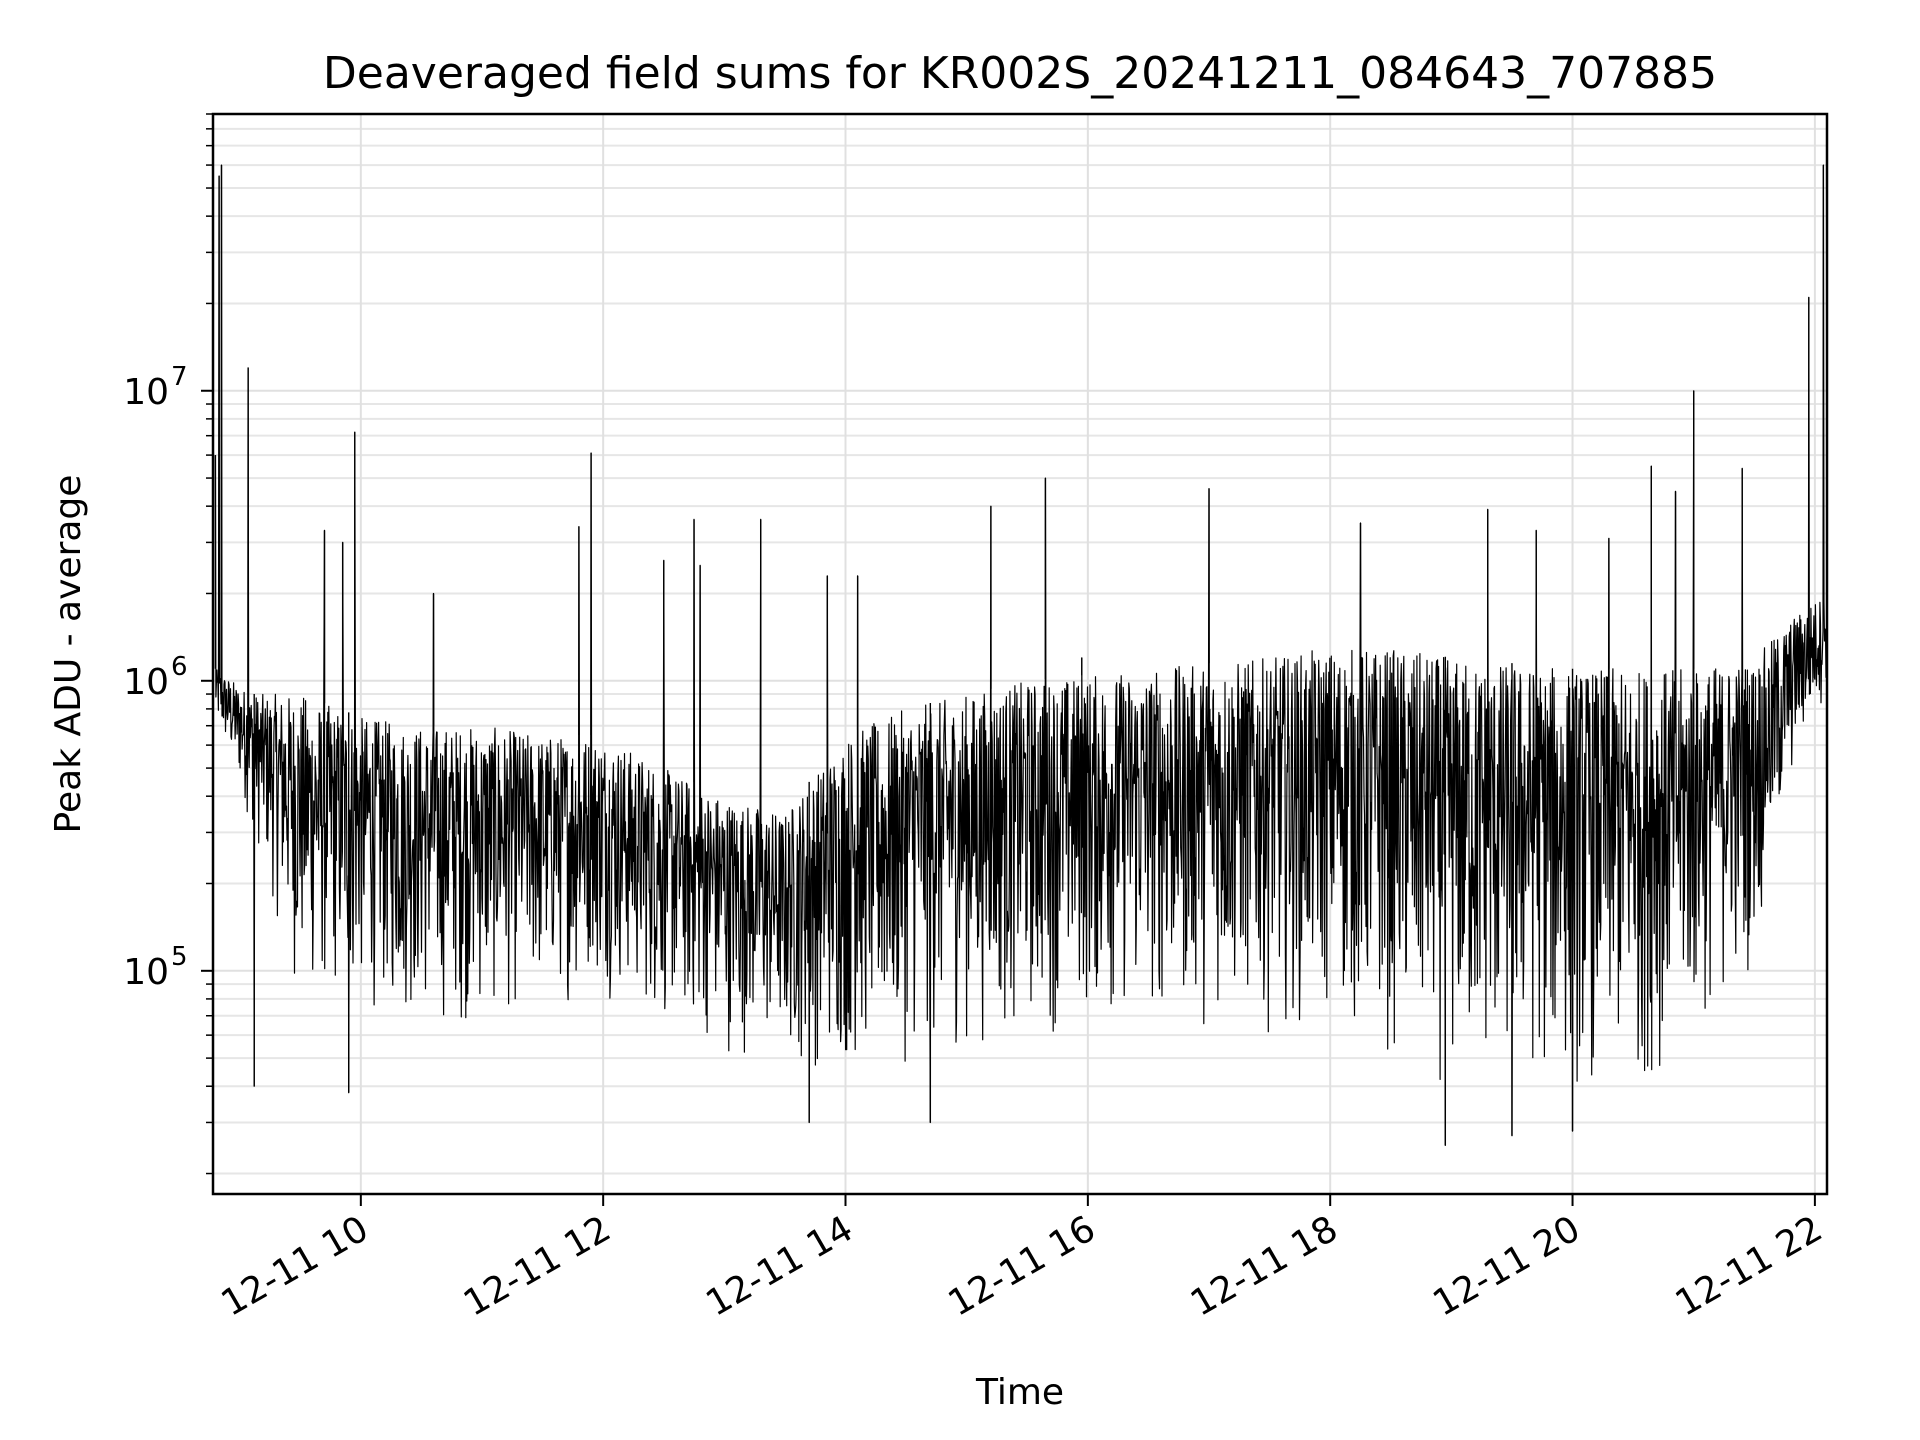 This screenshot has height=1440, width=1920. I want to click on y-tick-exponent: 5, so click(179, 957).